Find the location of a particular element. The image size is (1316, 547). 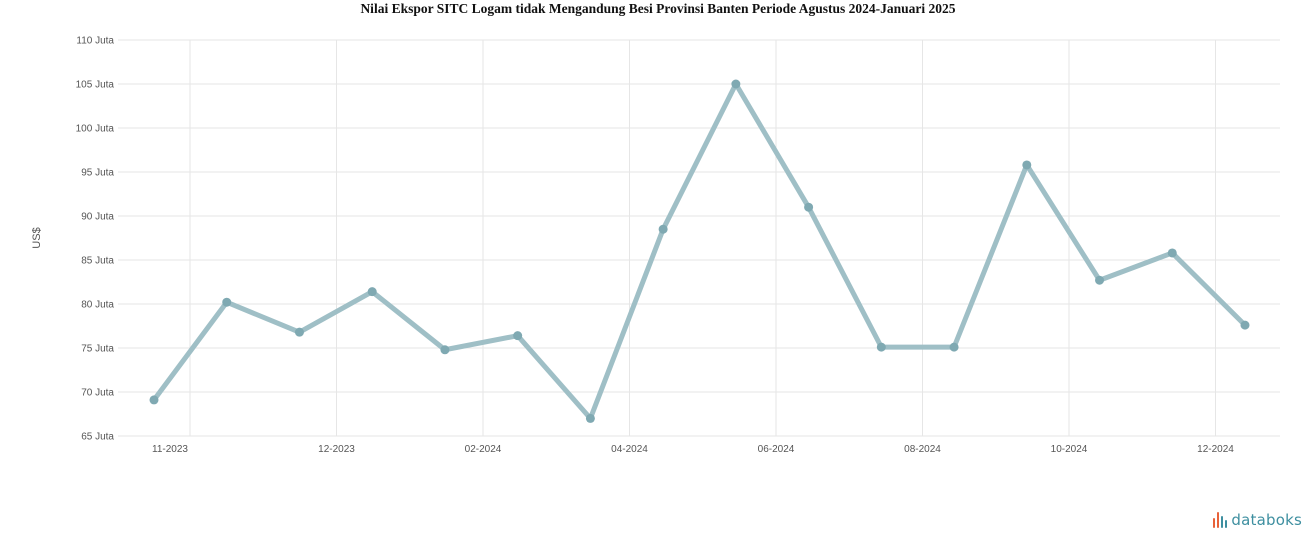

y-tick-label: 110 Juta is located at coordinates (95, 41).